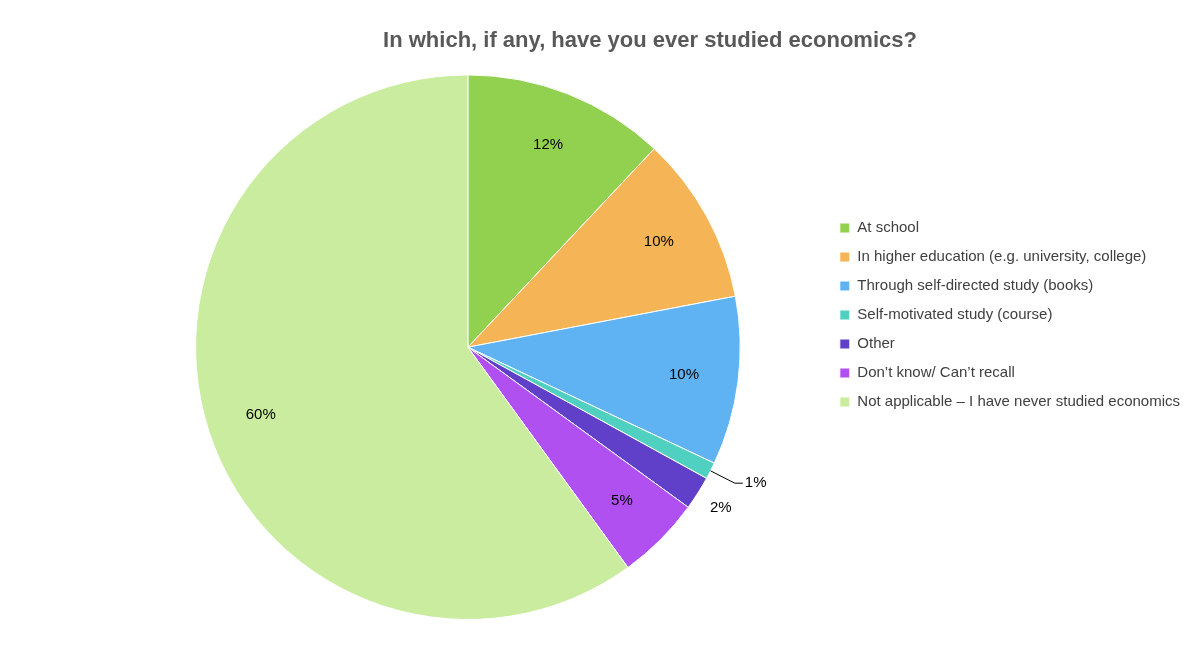 The height and width of the screenshot is (660, 1200). What do you see at coordinates (1002, 256) in the screenshot?
I see `legend-label: In higher education (e.g. university, college)` at bounding box center [1002, 256].